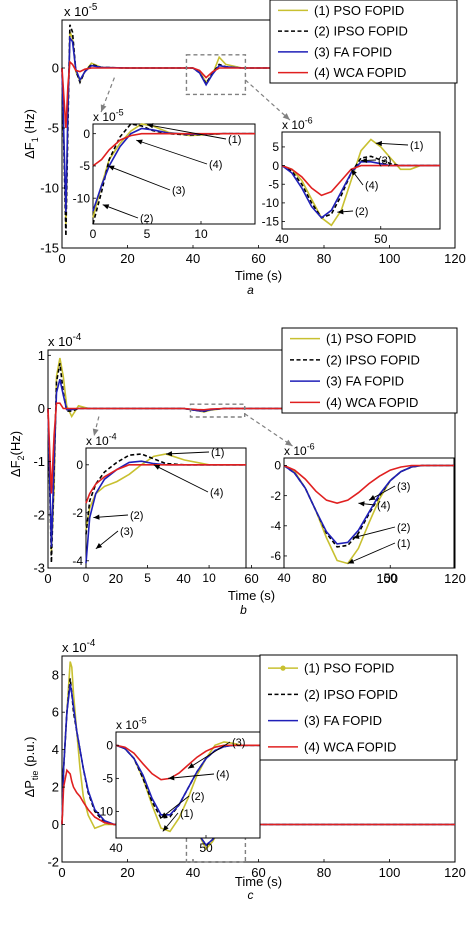  Describe the element at coordinates (193, 872) in the screenshot. I see `panel-c-main-xtick-label: 40` at that location.